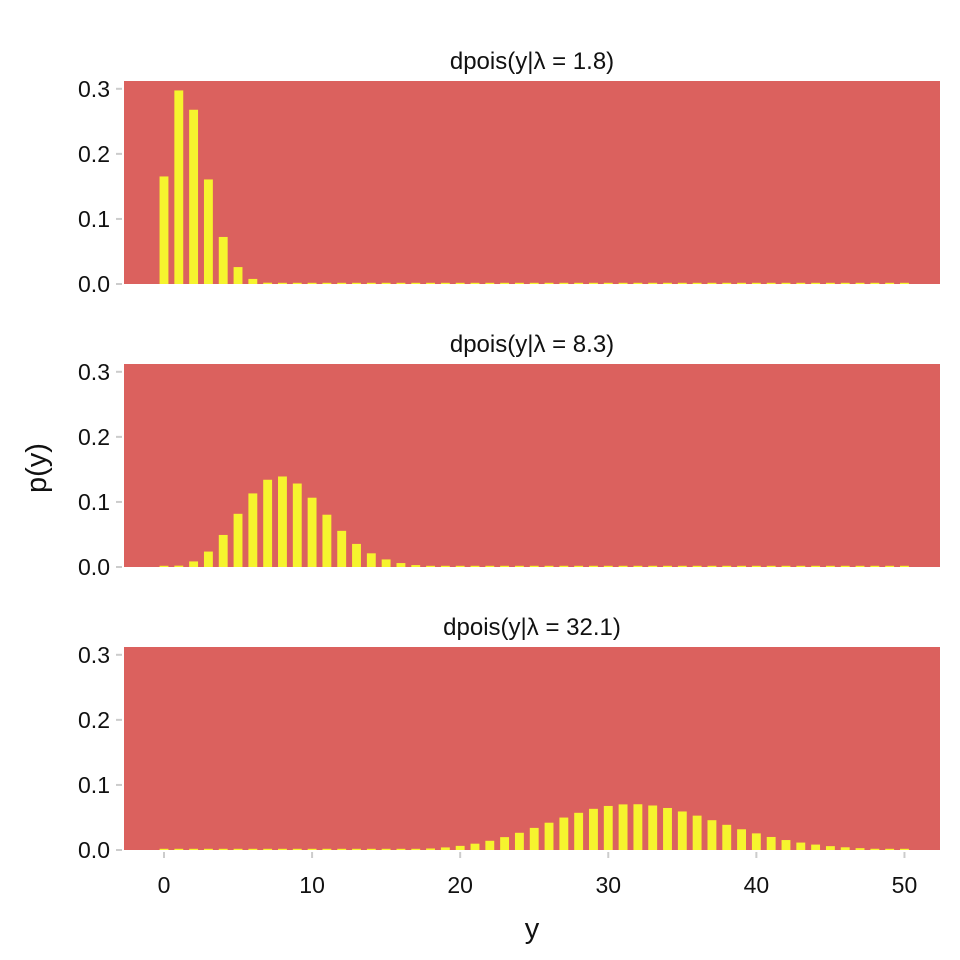 Image resolution: width=960 pixels, height=960 pixels. I want to click on y-tick-label: 0.0, so click(94, 284).